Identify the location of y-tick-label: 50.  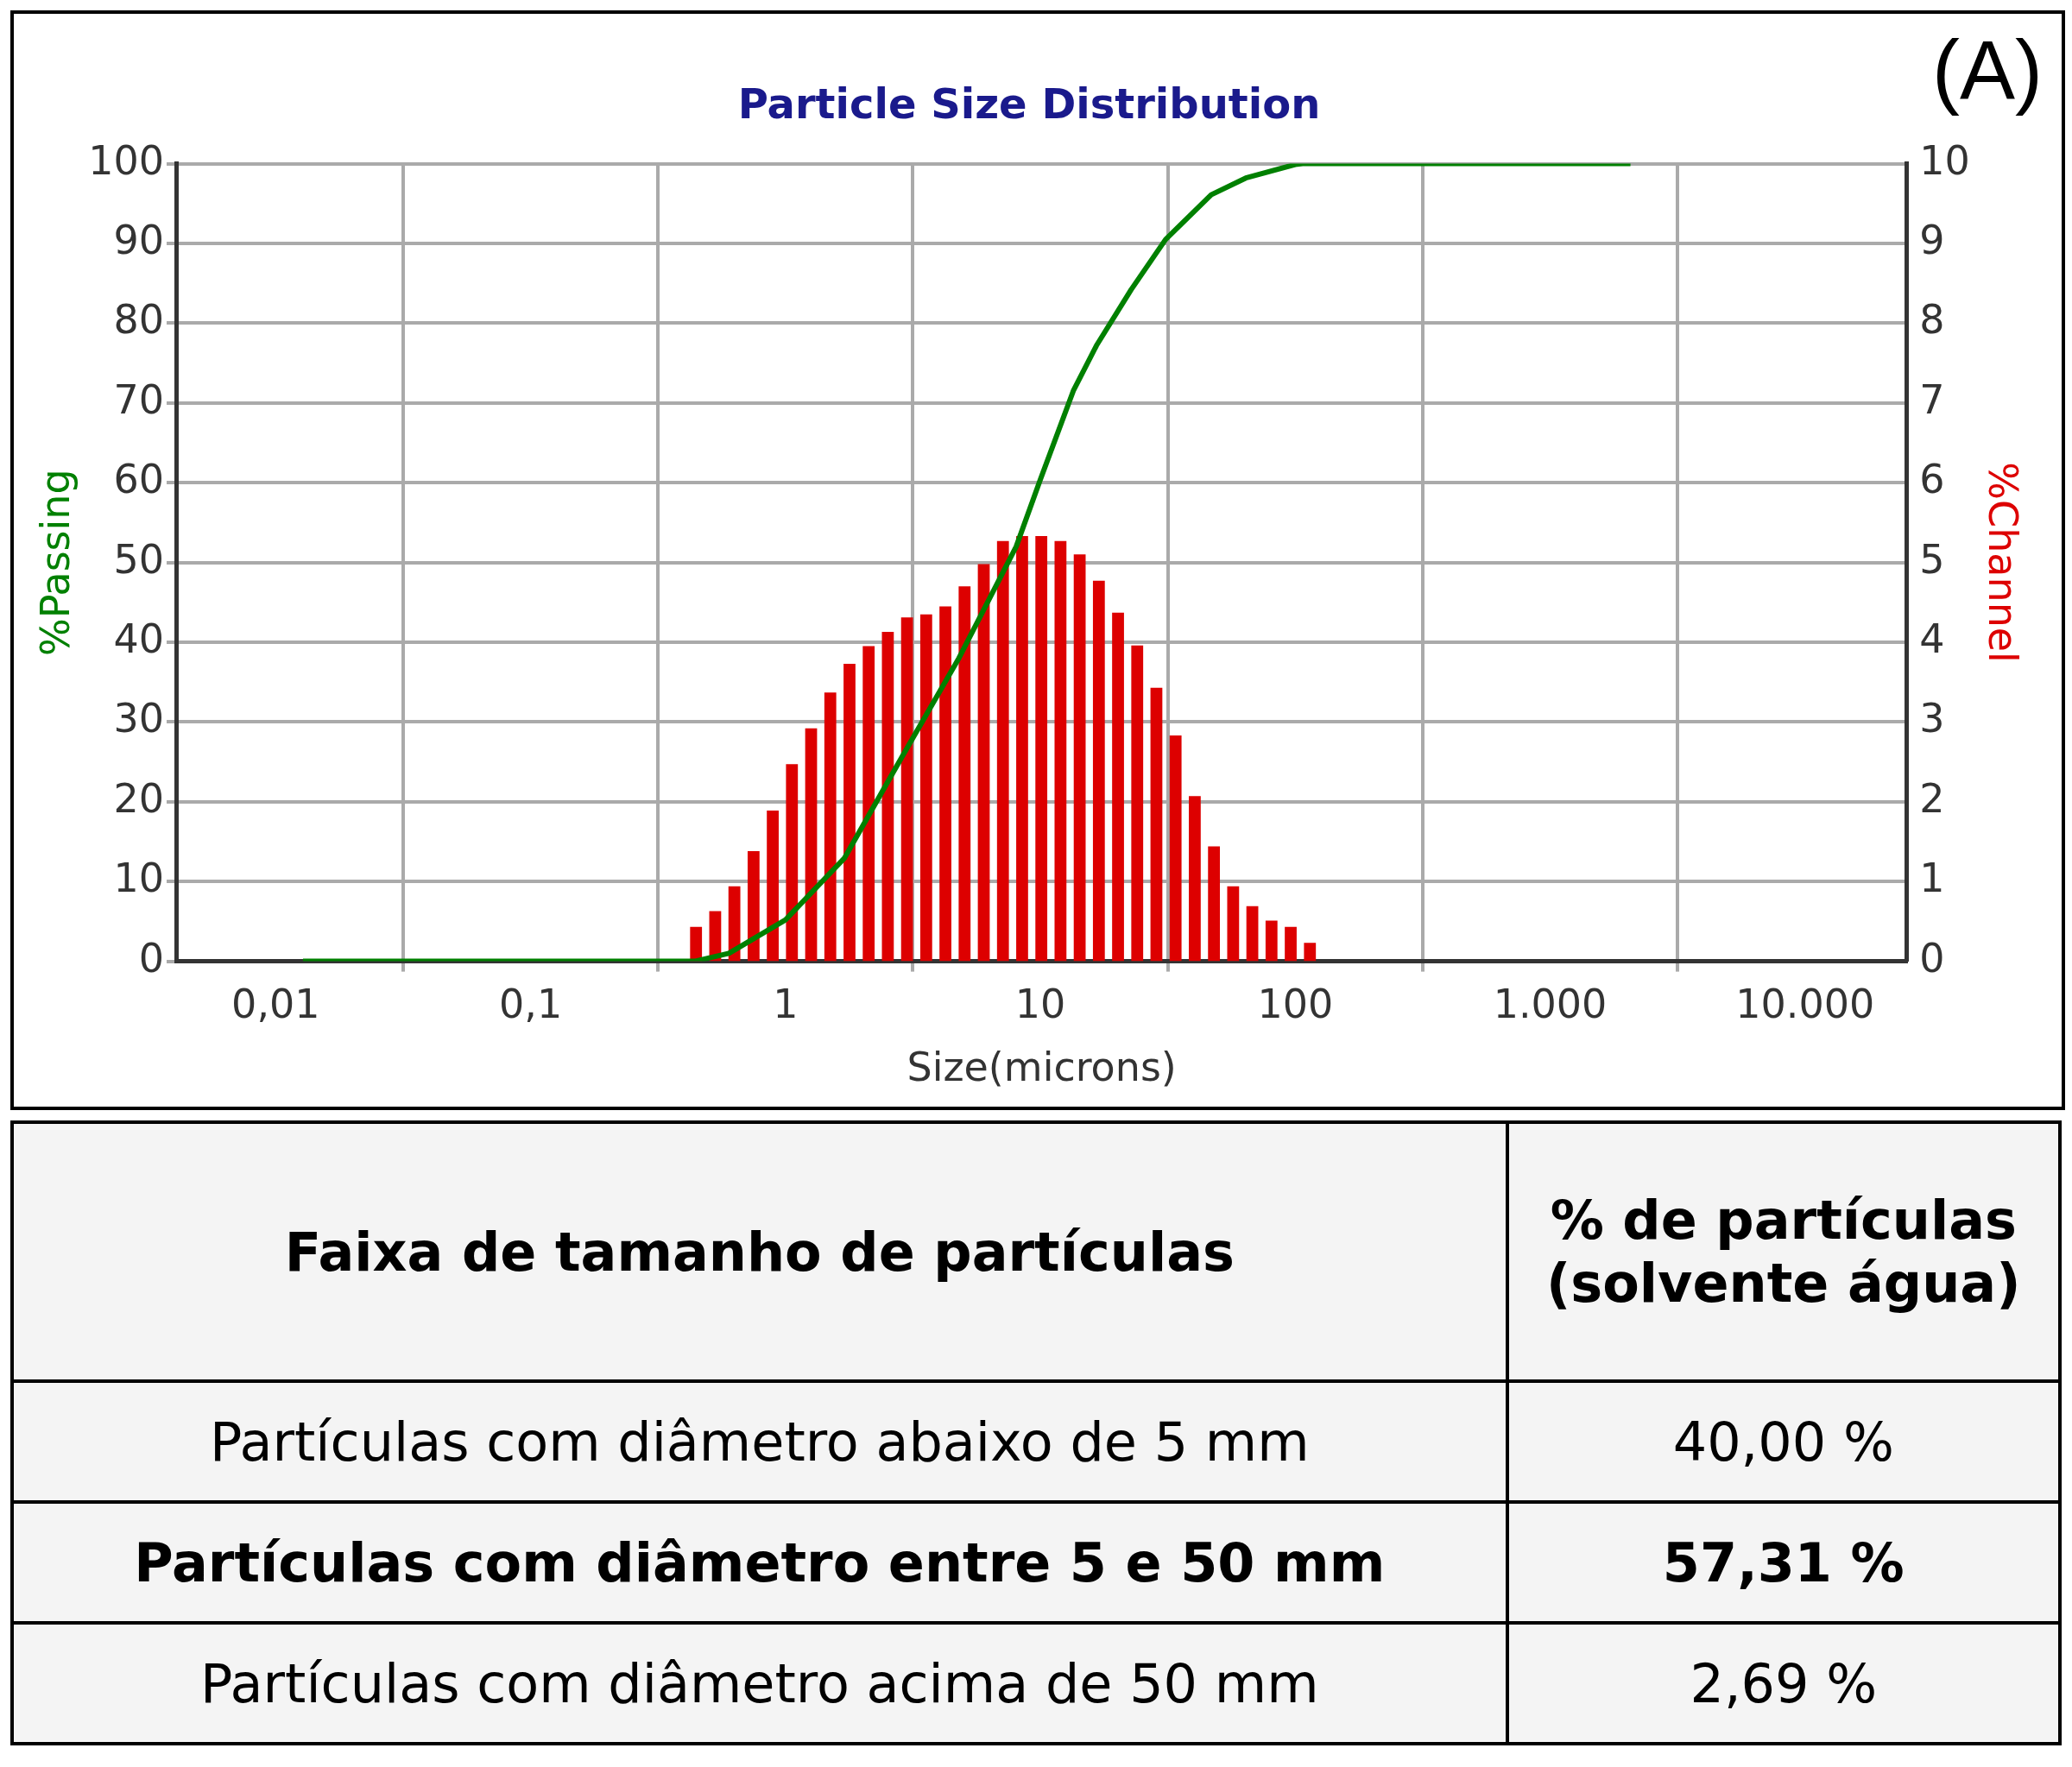
(138, 559).